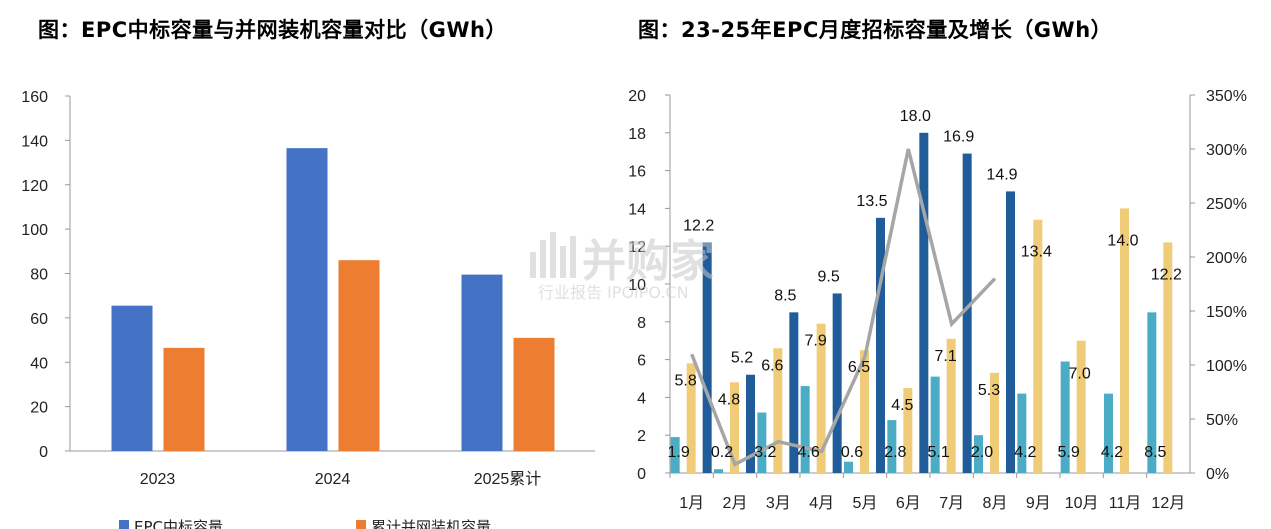 The image size is (1271, 529). What do you see at coordinates (829, 276) in the screenshot?
I see `right-label-y25: 9.5` at bounding box center [829, 276].